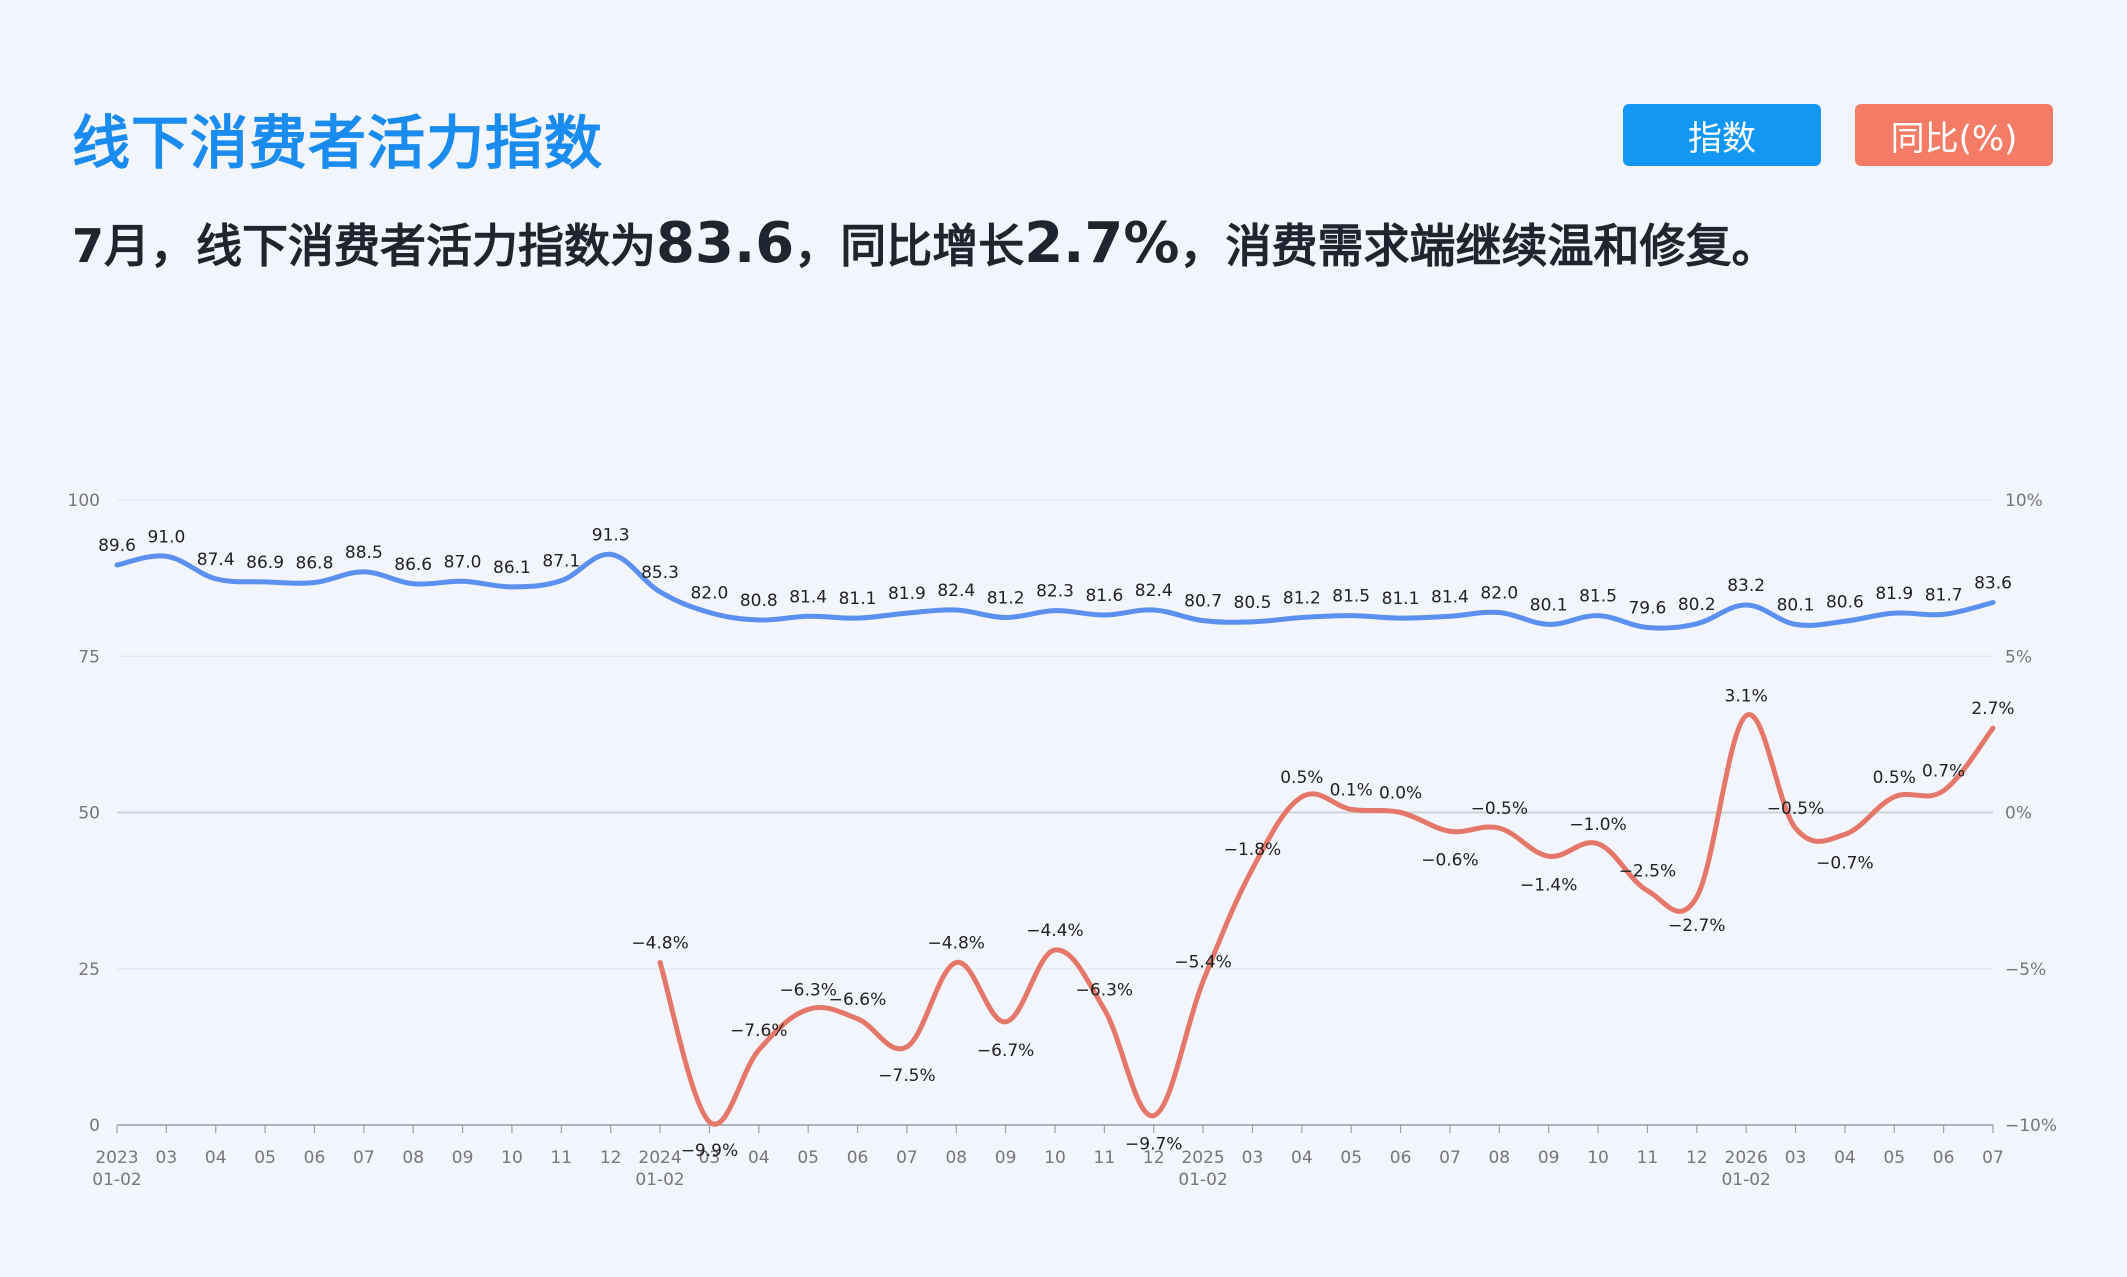 This screenshot has width=2127, height=1277. What do you see at coordinates (2018, 657) in the screenshot?
I see `y-right-tick-label: 5%` at bounding box center [2018, 657].